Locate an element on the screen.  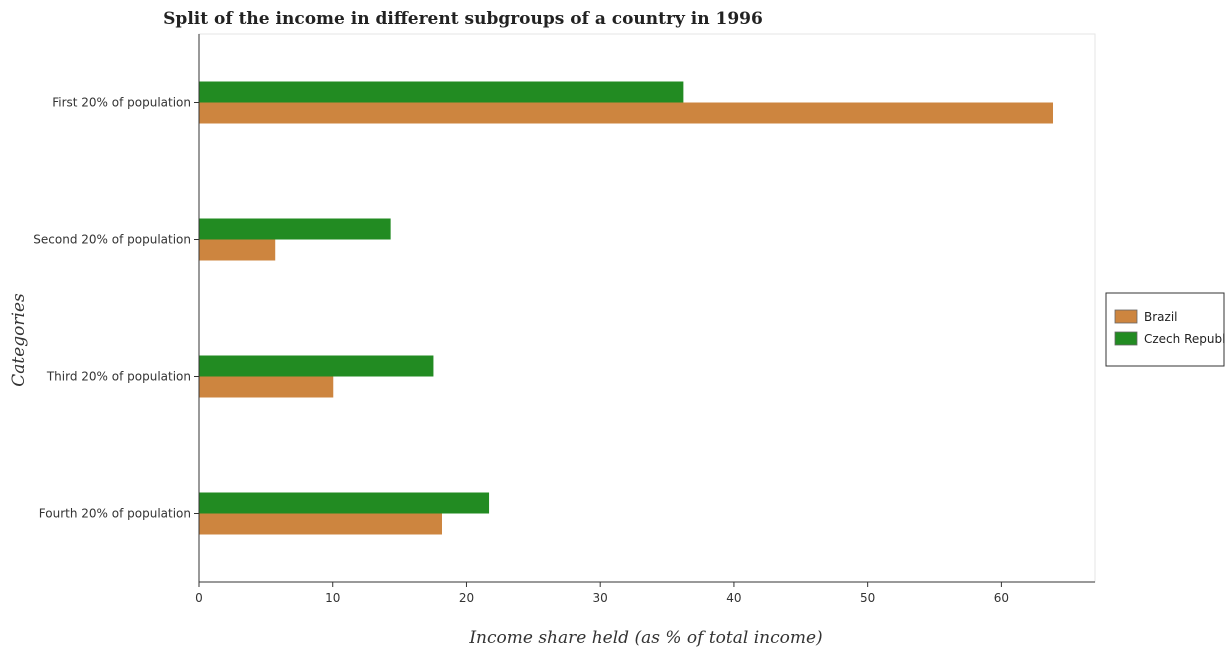
y-tick-label: First 20% of population is located at coordinates (121, 103).